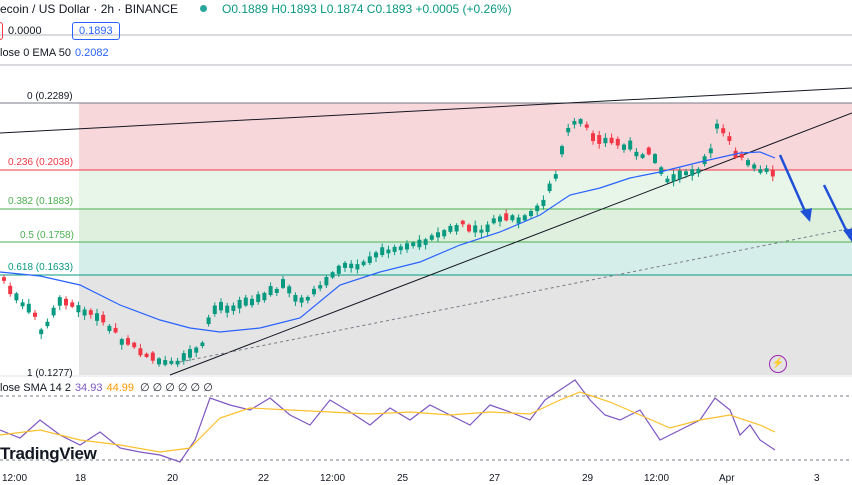 This screenshot has width=852, height=485. Describe the element at coordinates (41, 162) in the screenshot. I see `fib-label-236: 0.236 (0.2038)` at that location.